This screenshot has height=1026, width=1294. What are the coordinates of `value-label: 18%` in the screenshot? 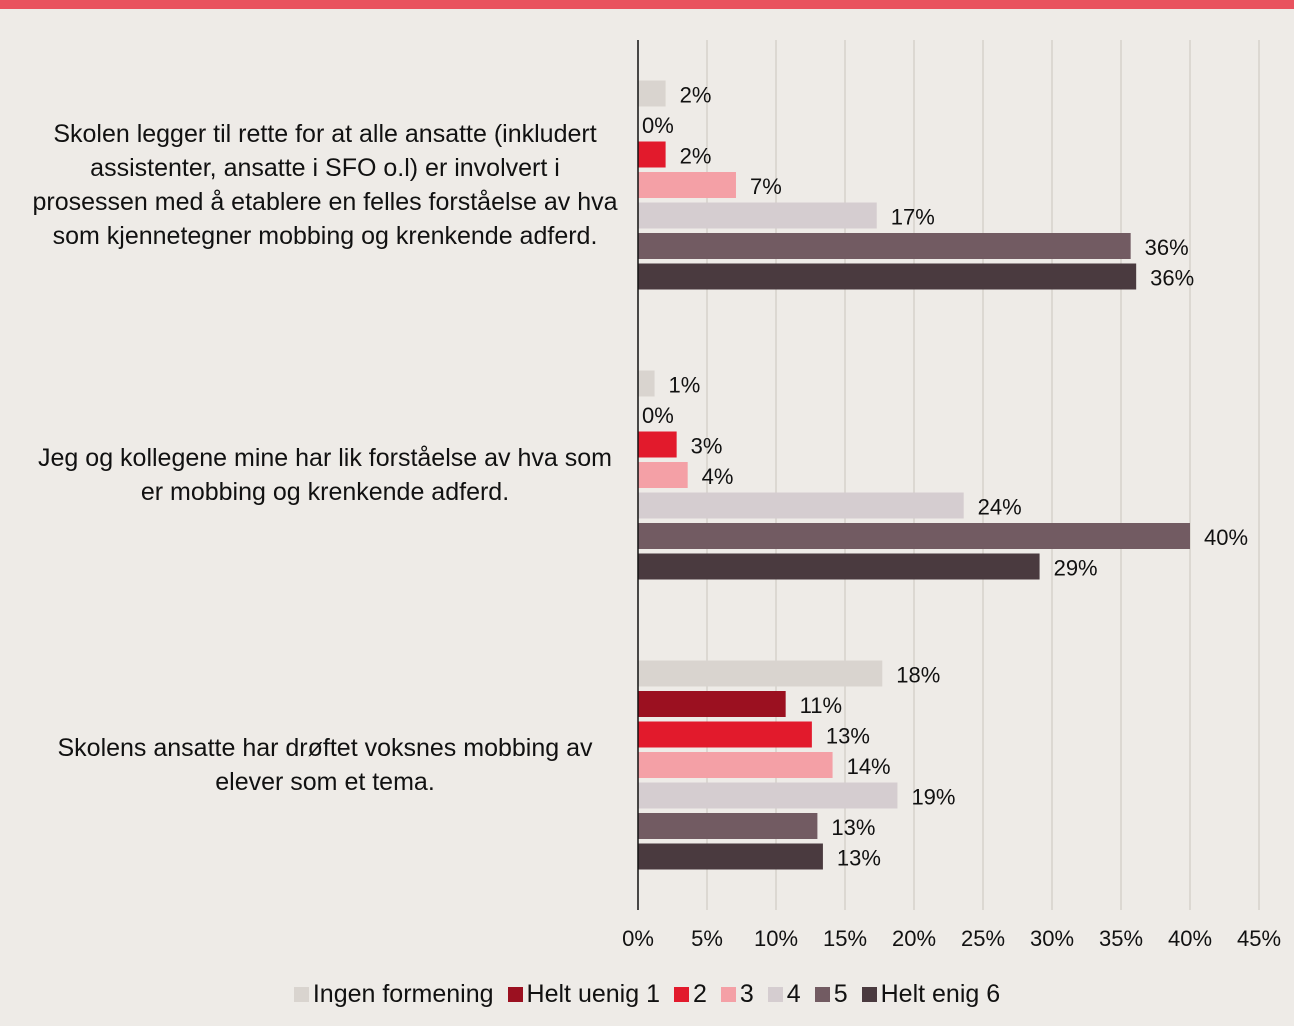 It's located at (918, 674).